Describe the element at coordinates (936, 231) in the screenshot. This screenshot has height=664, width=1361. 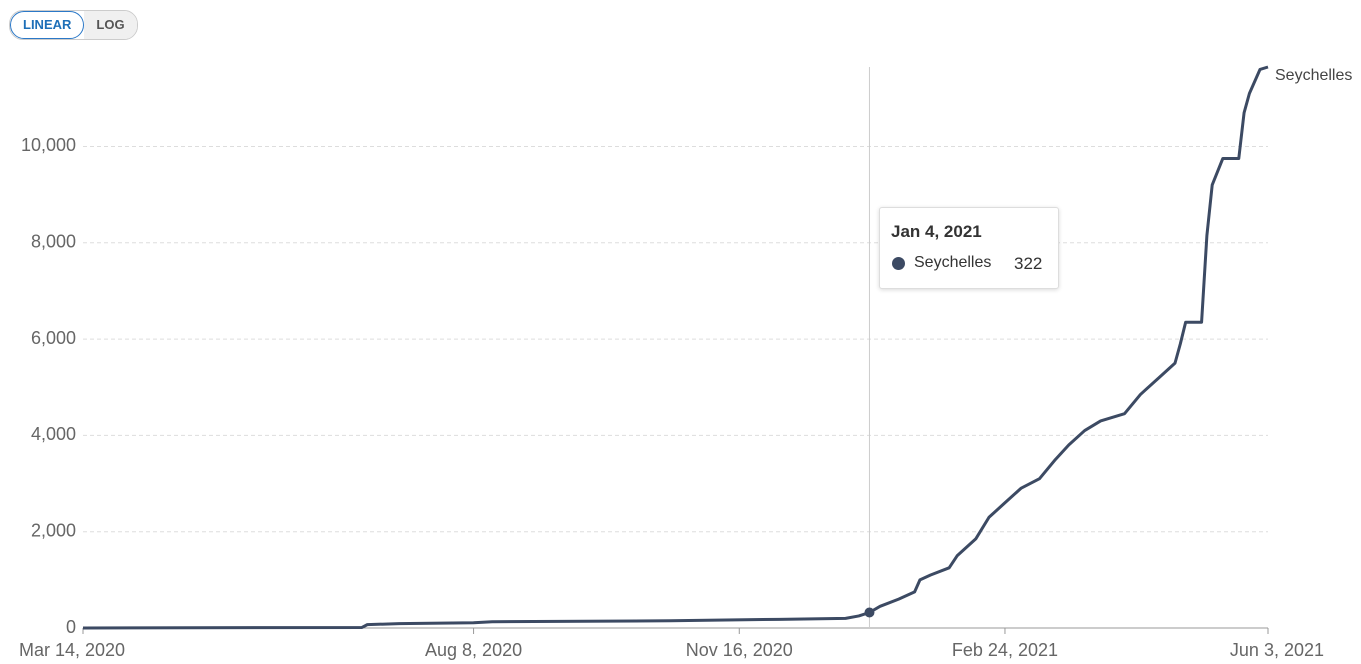
I see `tooltip-date: Jan 4, 2021` at that location.